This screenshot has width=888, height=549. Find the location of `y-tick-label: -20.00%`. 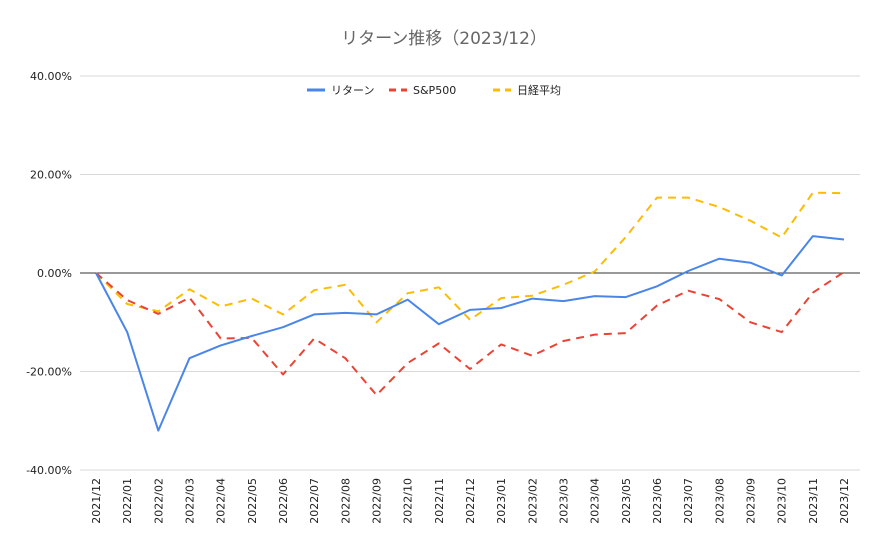

y-tick-label: -20.00% is located at coordinates (49, 372).